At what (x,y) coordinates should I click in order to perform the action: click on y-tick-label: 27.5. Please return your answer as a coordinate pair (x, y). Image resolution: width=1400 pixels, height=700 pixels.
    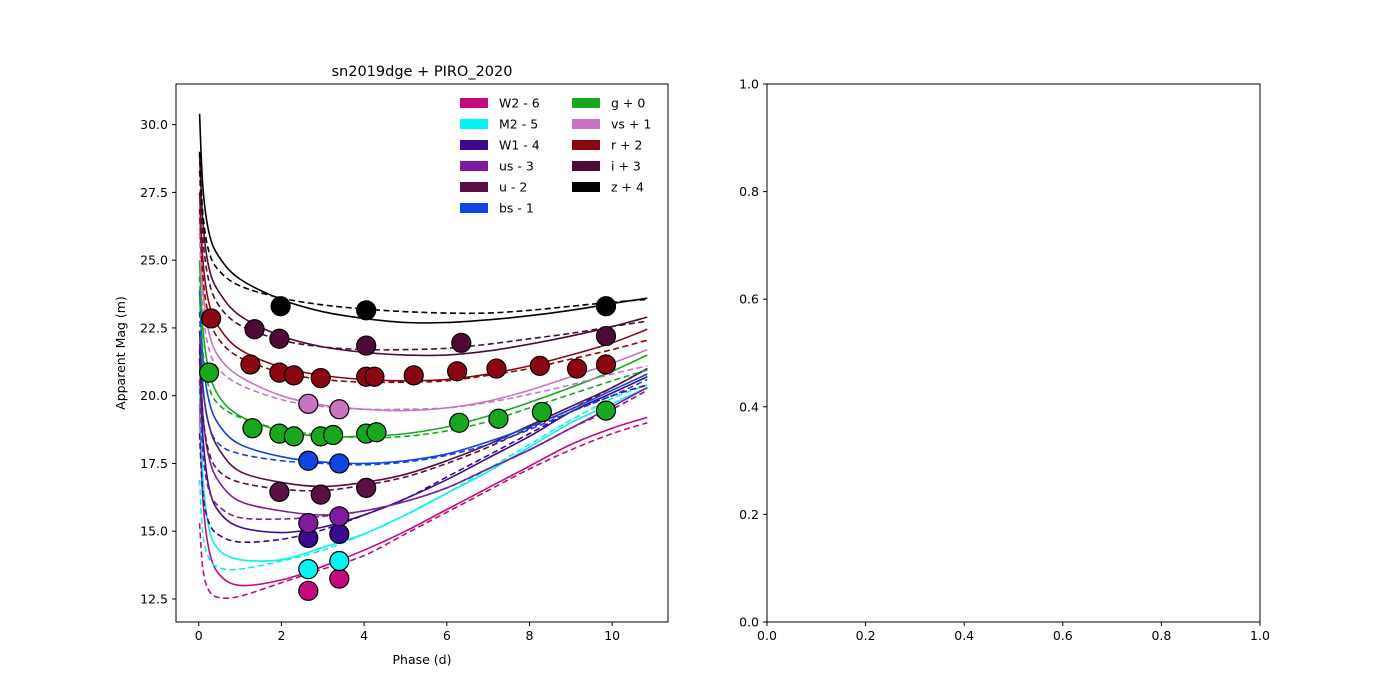
    Looking at the image, I should click on (154, 192).